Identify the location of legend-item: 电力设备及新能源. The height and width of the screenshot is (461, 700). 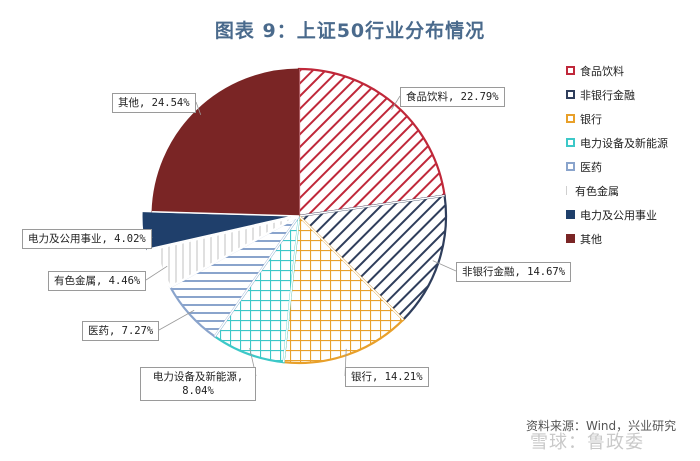
(617, 142).